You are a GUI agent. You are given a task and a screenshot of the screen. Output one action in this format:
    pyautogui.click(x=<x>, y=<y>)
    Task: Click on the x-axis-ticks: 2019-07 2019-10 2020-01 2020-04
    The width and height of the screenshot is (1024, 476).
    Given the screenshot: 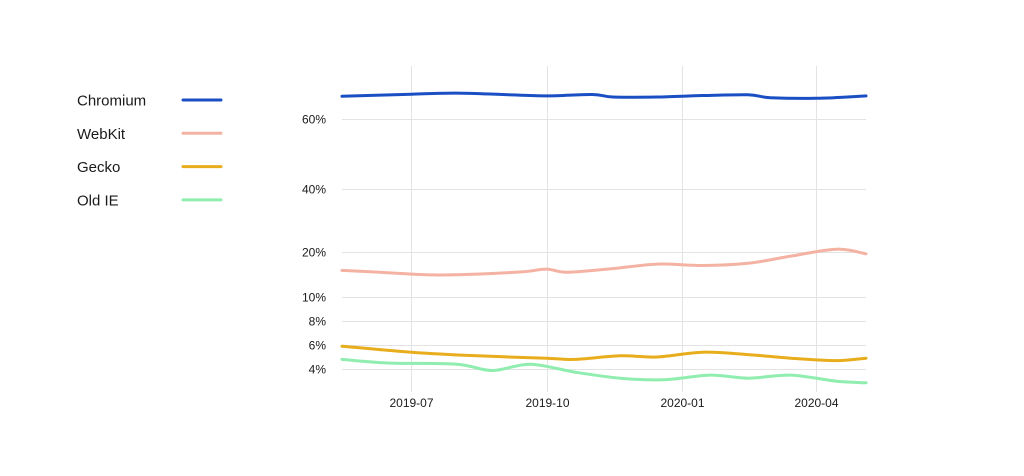 What is the action you would take?
    pyautogui.click(x=613, y=403)
    